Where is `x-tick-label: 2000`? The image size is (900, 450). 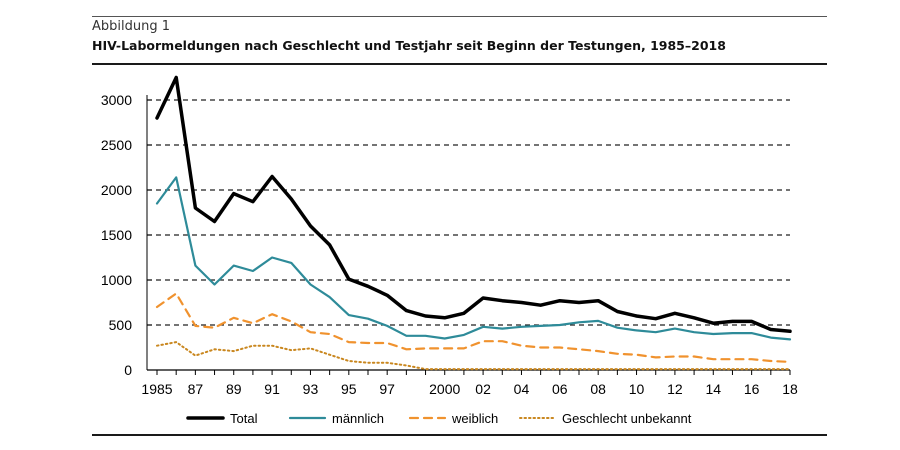 x-tick-label: 2000 is located at coordinates (444, 389).